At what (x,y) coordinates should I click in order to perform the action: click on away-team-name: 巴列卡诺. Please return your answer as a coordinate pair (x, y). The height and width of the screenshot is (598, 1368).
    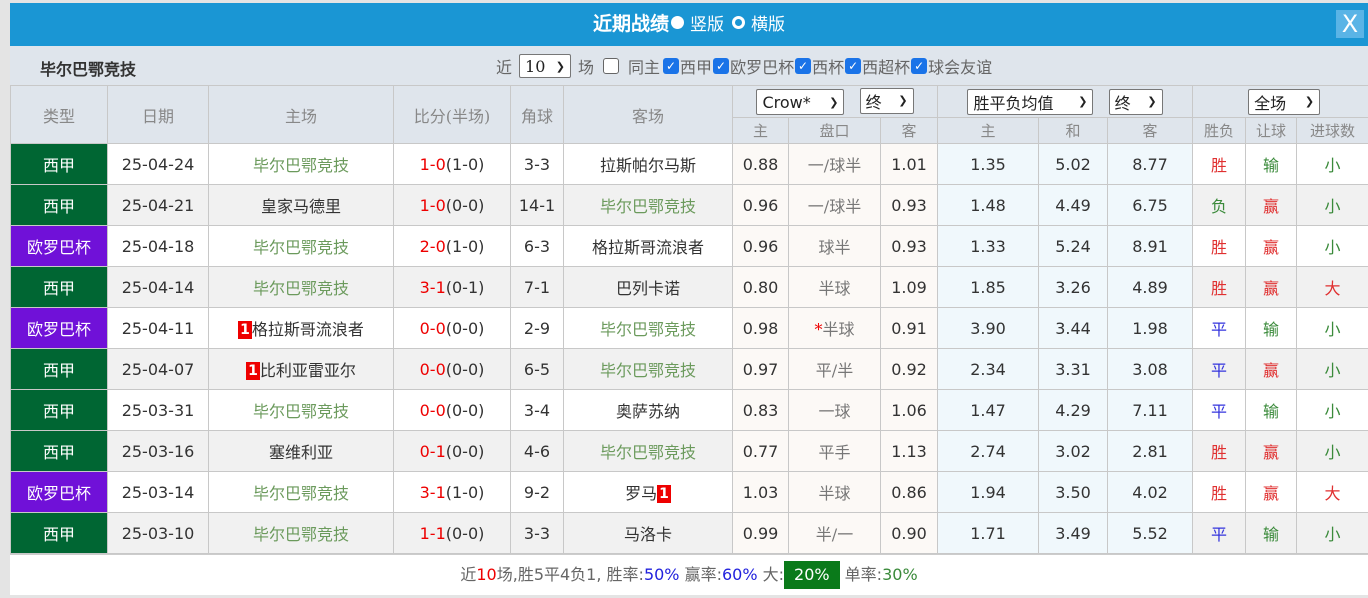
    Looking at the image, I should click on (647, 288).